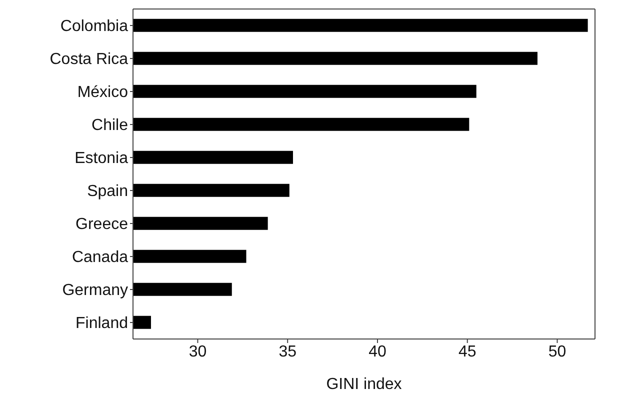 This screenshot has height=409, width=618. Describe the element at coordinates (197, 351) in the screenshot. I see `x-tick-label: 30` at that location.